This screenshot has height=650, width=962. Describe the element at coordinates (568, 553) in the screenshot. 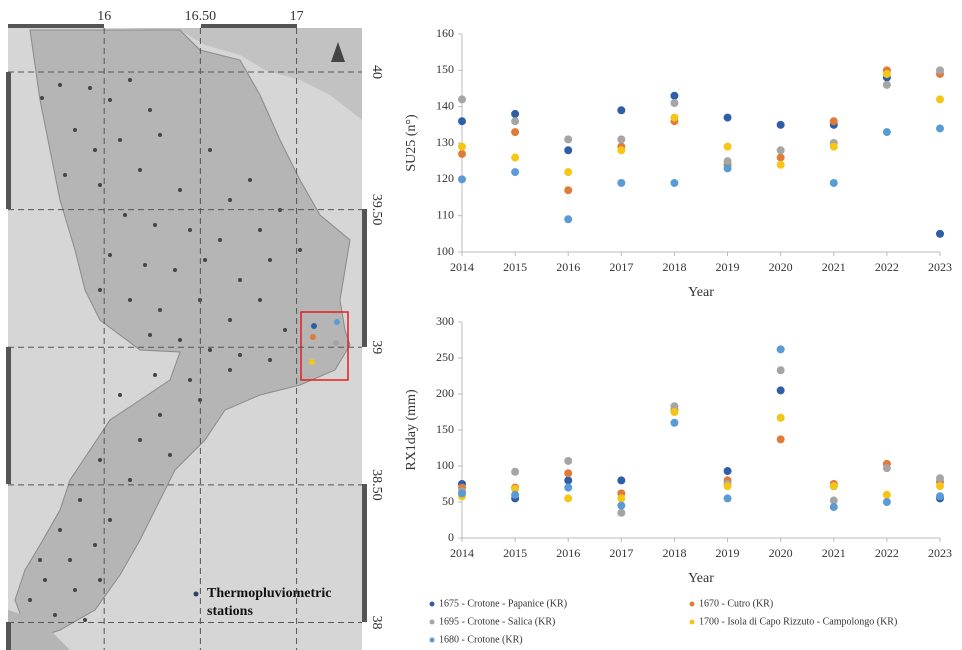

I see `x-tick-label: 2016` at that location.